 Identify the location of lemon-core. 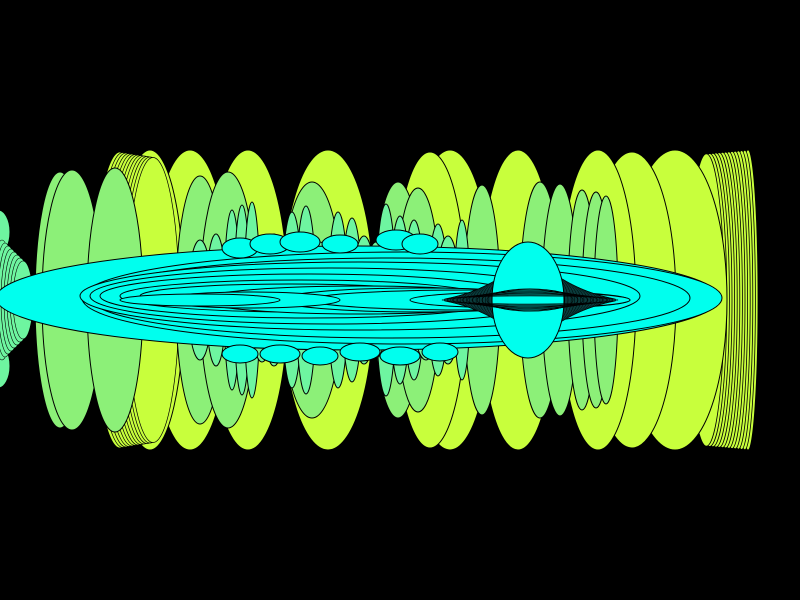
(528, 300).